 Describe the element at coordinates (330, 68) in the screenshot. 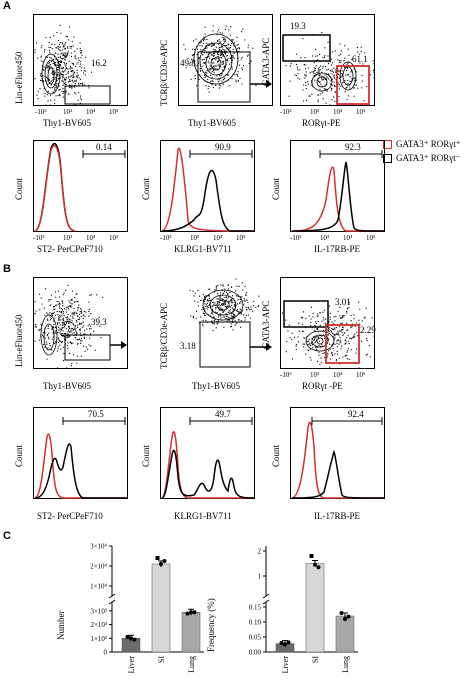

I see `a3-events` at that location.